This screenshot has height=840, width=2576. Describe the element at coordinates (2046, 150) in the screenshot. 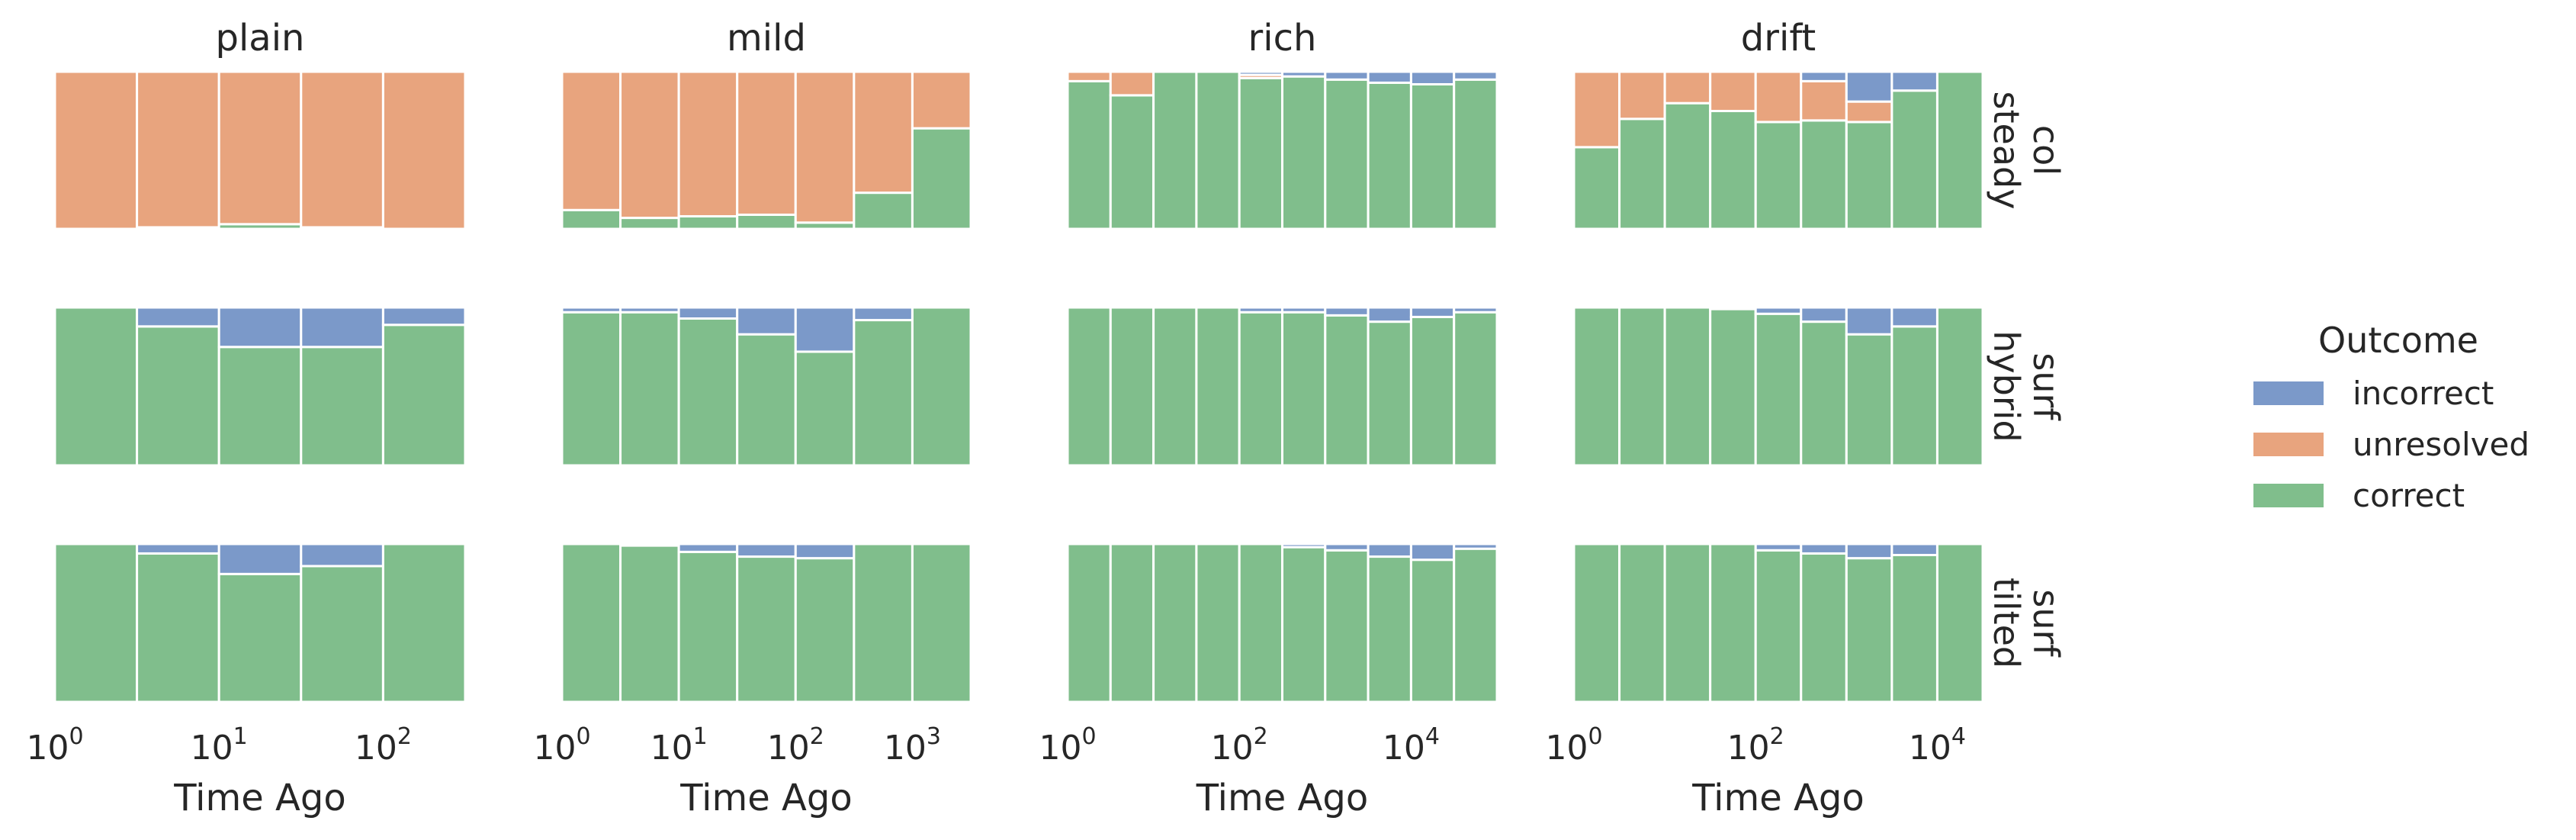

I see `row-label-line: col` at that location.